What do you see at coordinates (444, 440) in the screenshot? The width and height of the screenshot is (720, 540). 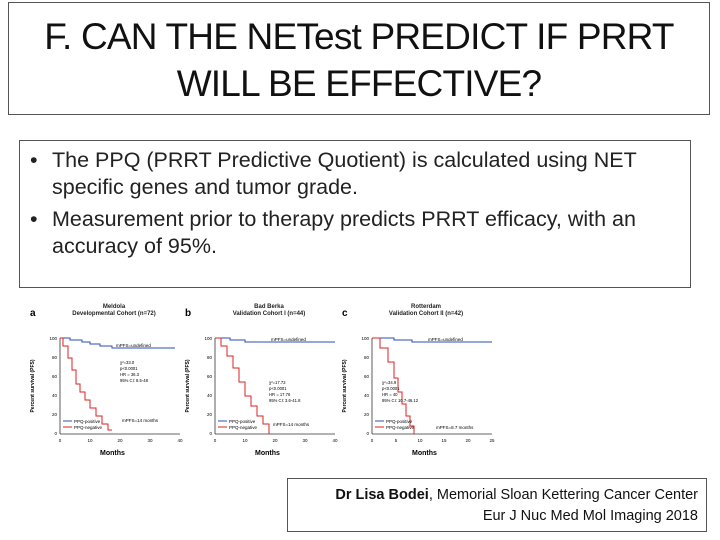 I see `x-tick: 15` at bounding box center [444, 440].